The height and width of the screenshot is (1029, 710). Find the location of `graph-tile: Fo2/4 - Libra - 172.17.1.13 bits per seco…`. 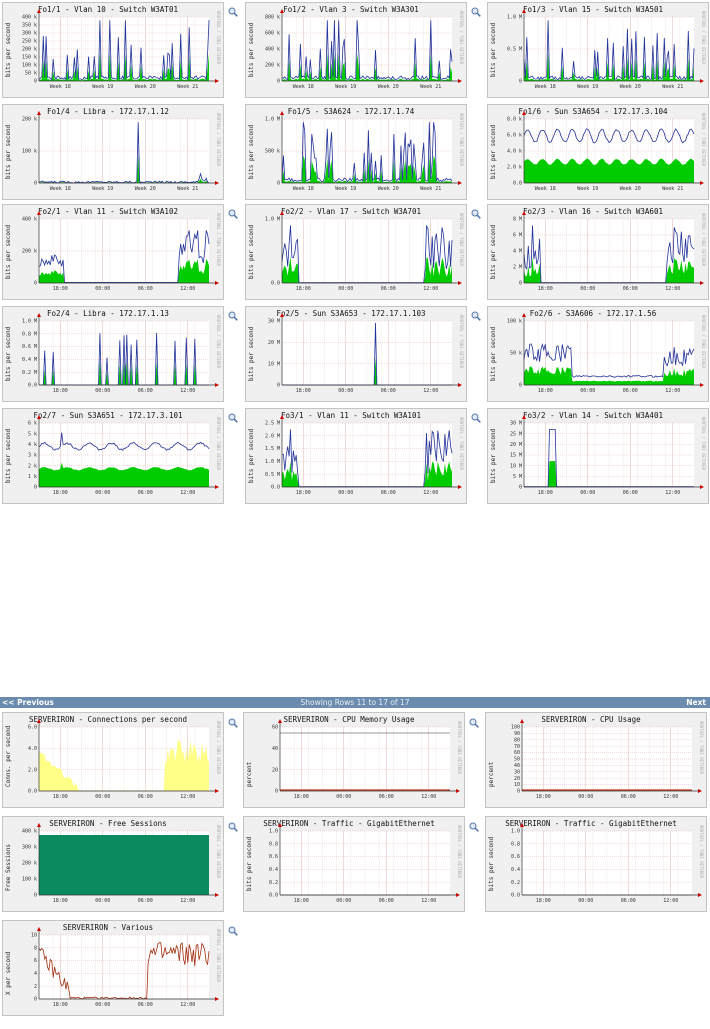

graph-tile: Fo2/4 - Libra - 172.17.1.13 bits per seco… is located at coordinates (113, 354).